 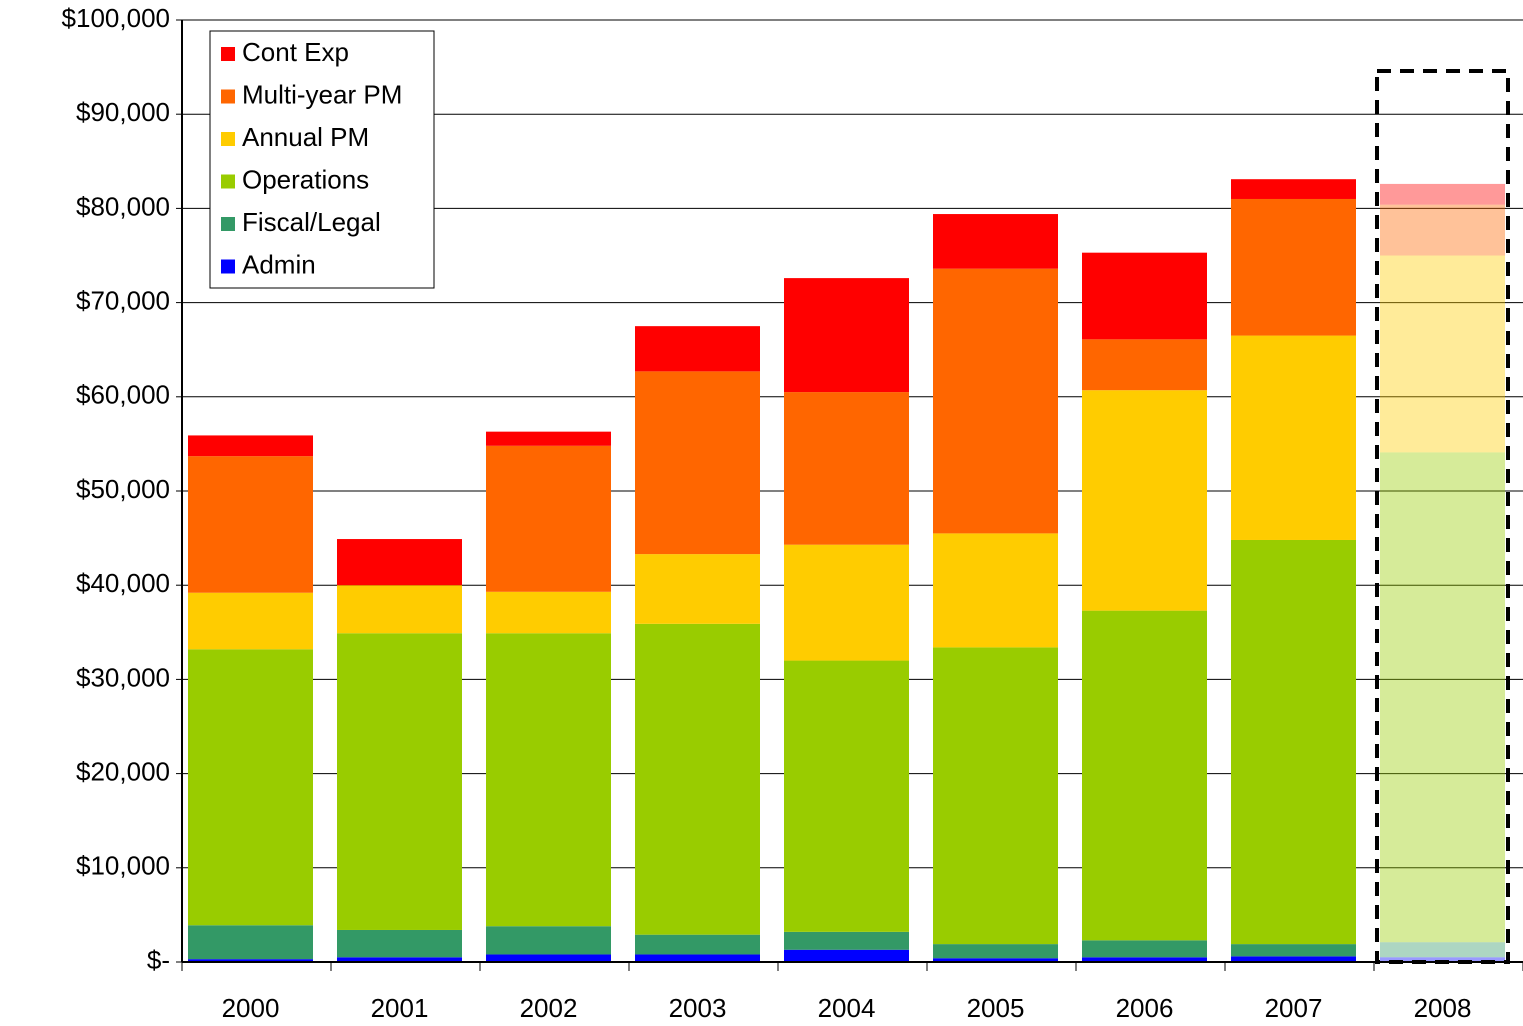 What do you see at coordinates (322, 94) in the screenshot?
I see `legend-label: Multi-year PM` at bounding box center [322, 94].